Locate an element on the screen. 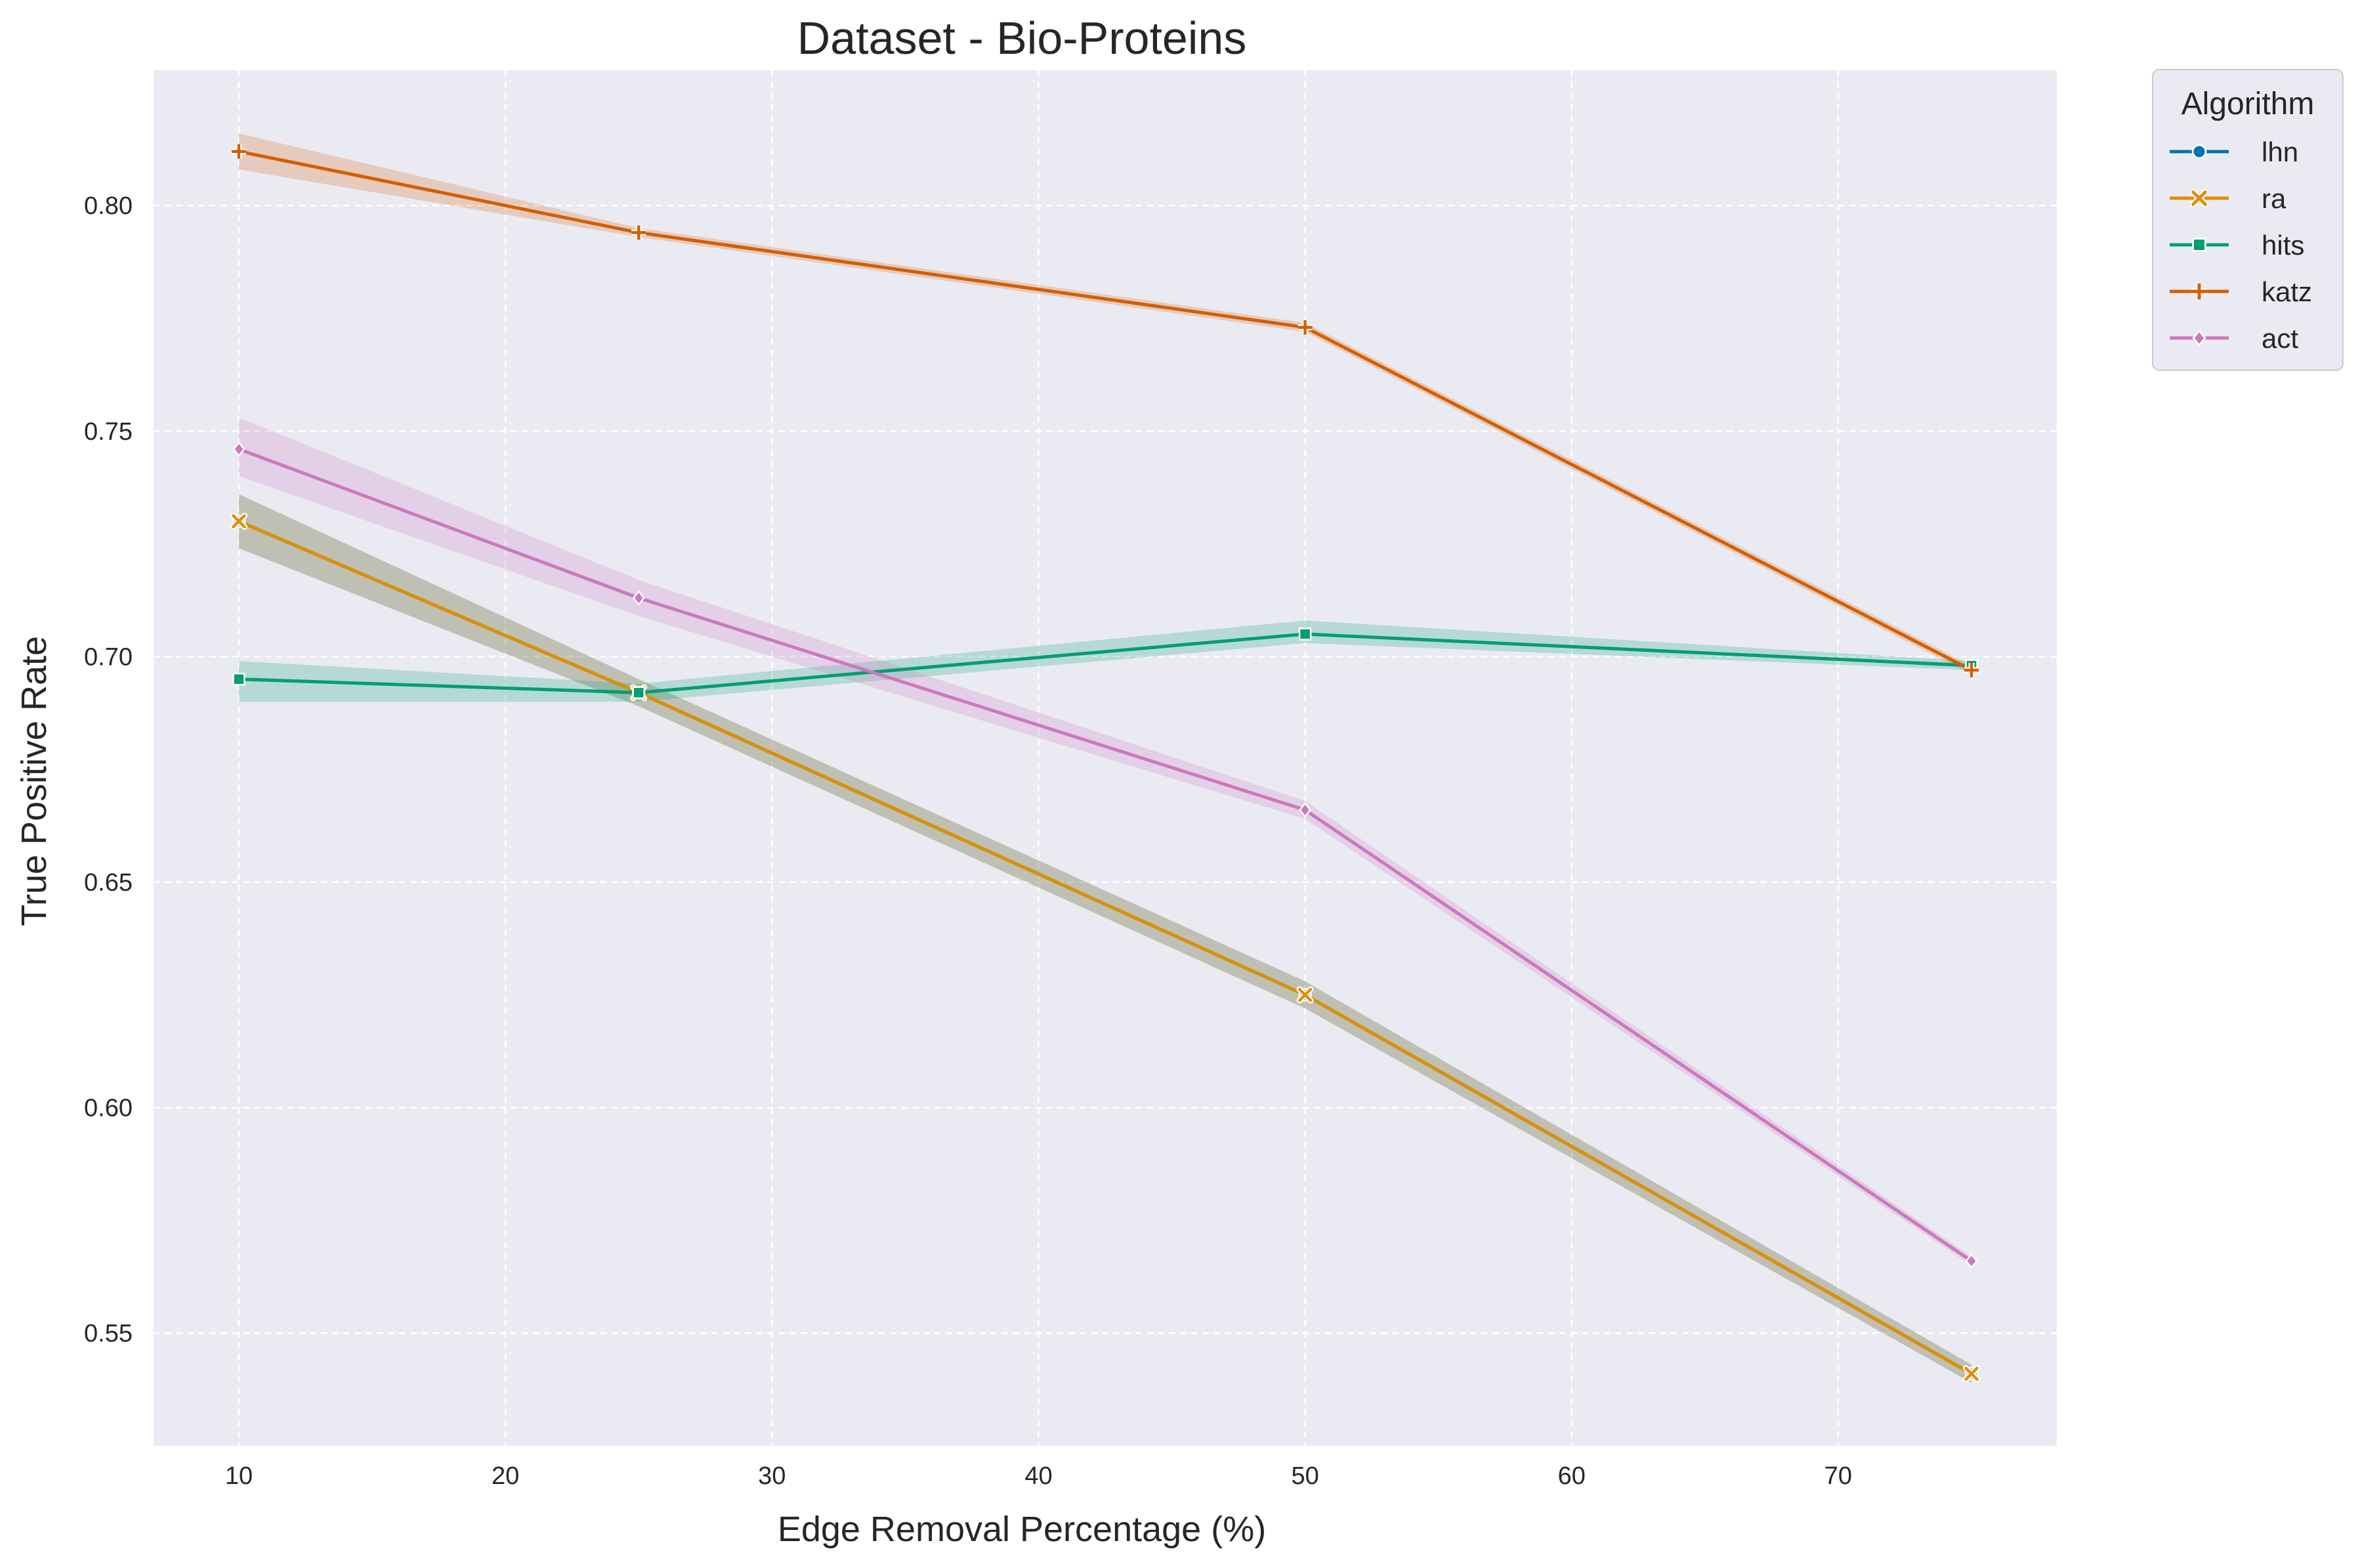 Image resolution: width=2360 pixels, height=1568 pixels. x-tick-label: 40 is located at coordinates (1038, 1476).